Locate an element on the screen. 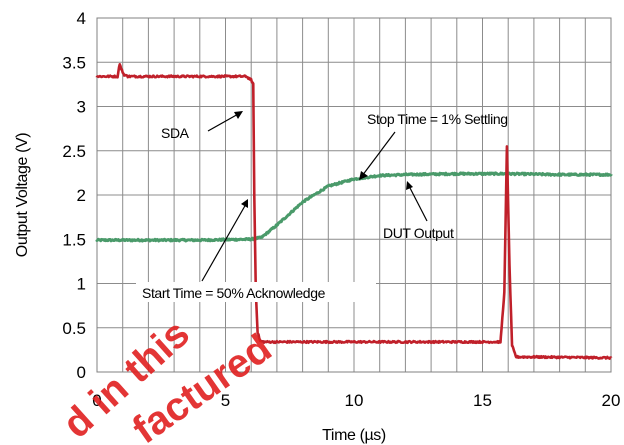  y-tick-label: 1.5 is located at coordinates (74, 239).